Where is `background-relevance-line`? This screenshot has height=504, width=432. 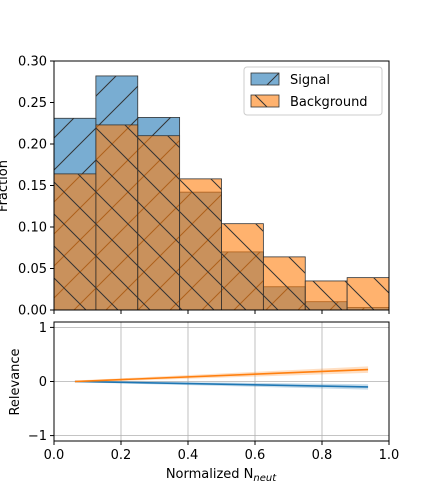 background-relevance-line is located at coordinates (221, 375).